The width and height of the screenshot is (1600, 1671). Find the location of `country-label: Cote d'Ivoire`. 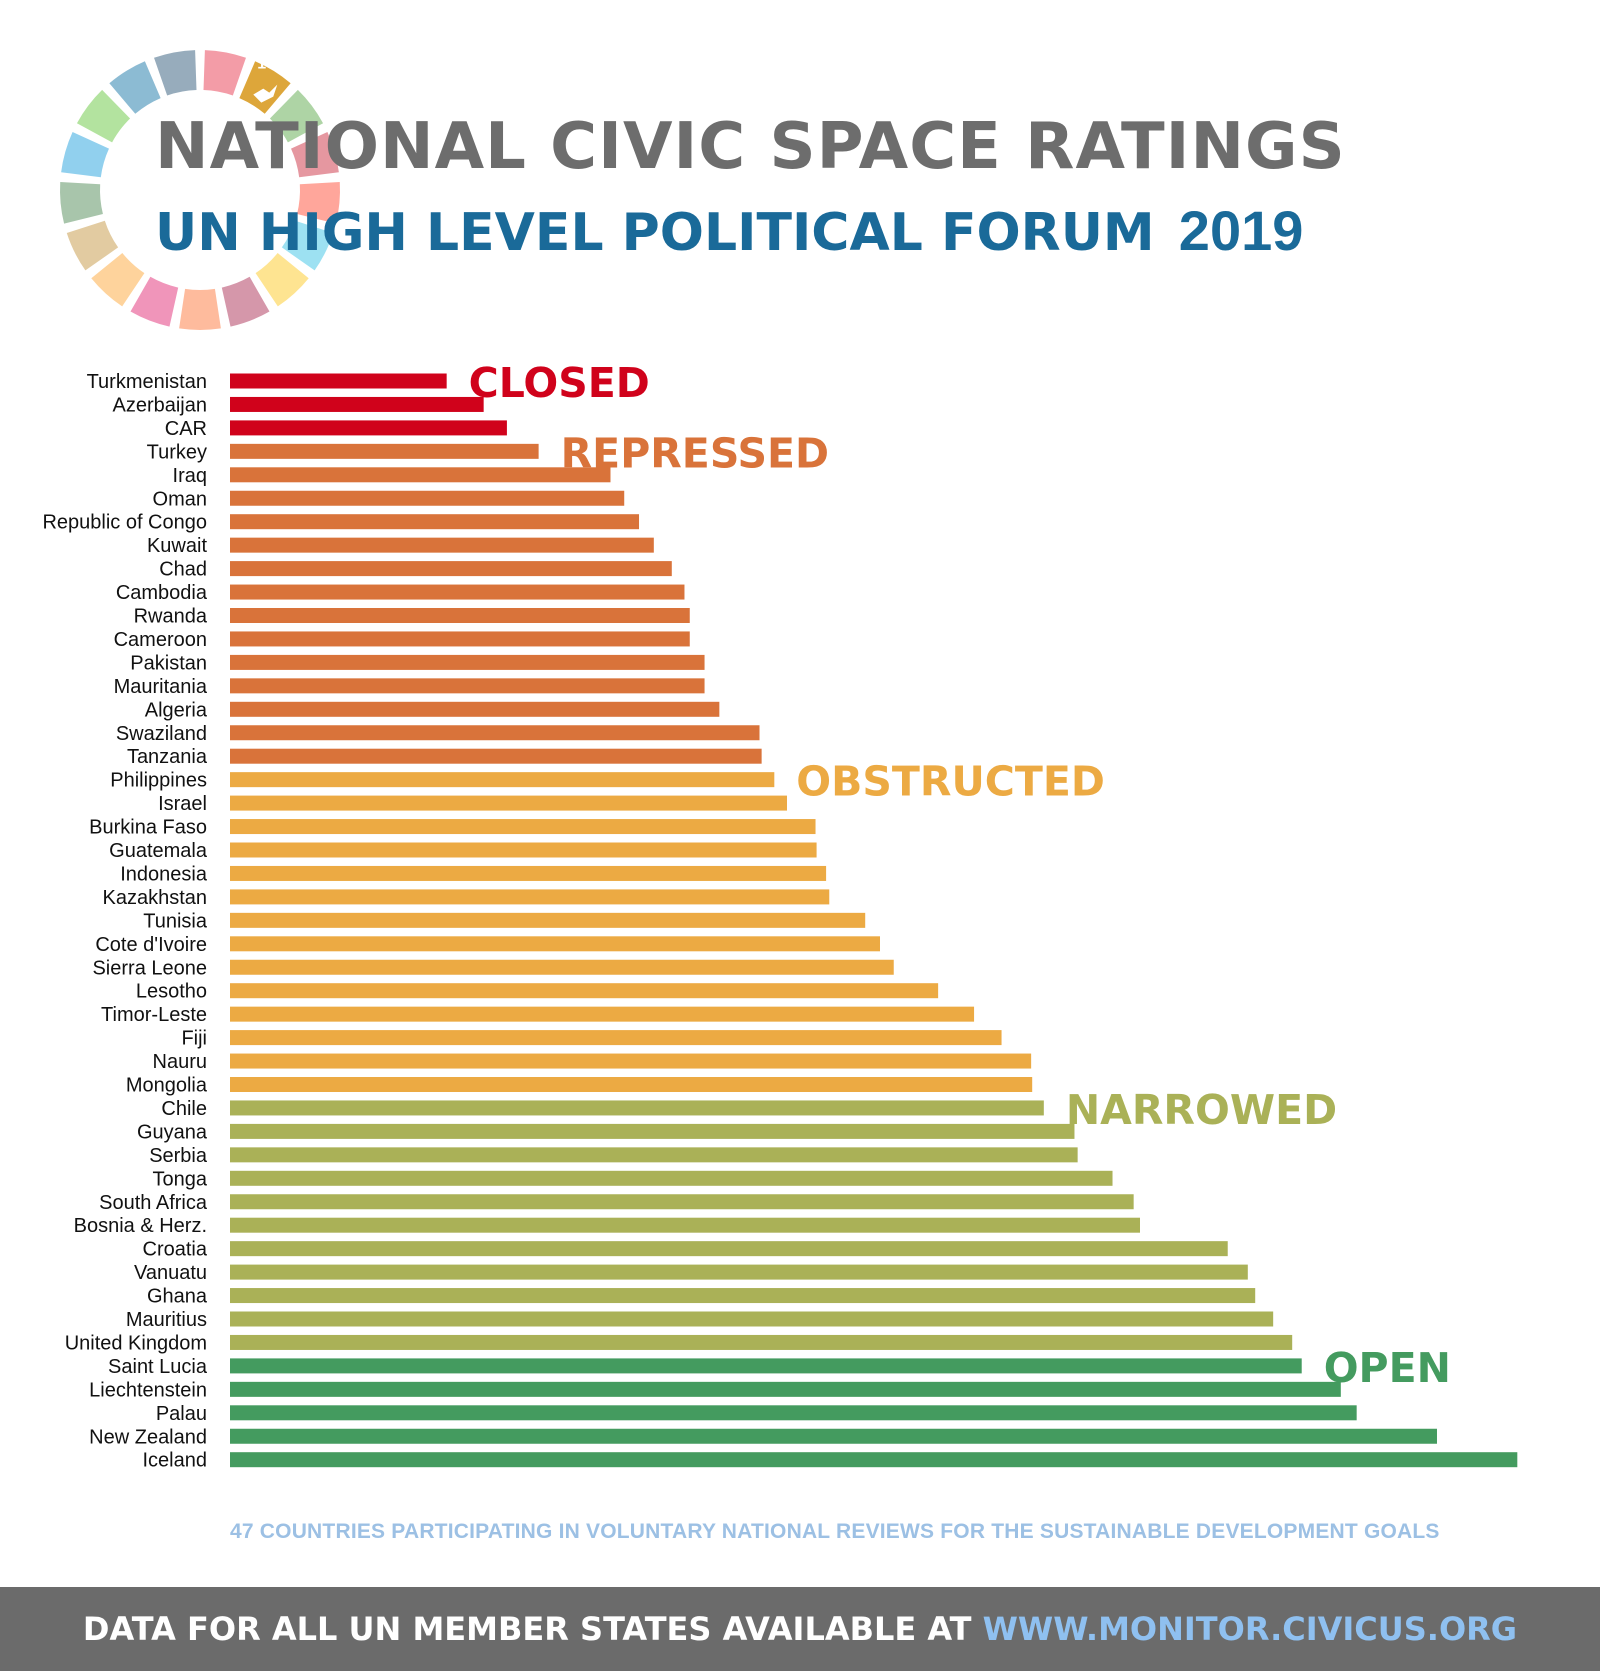

country-label: Cote d'Ivoire is located at coordinates (151, 945).